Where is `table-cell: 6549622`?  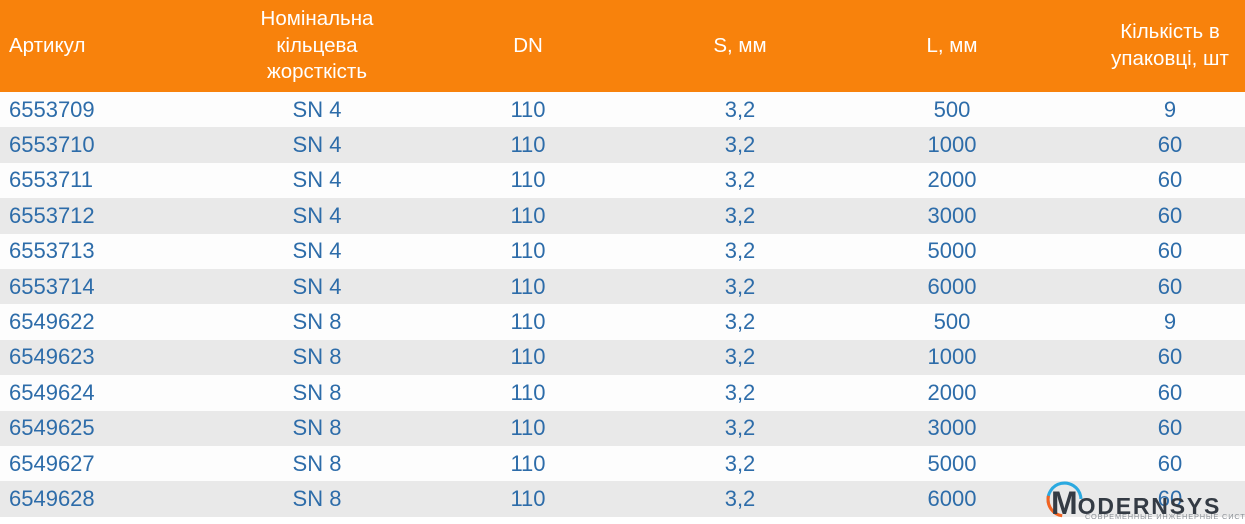 table-cell: 6549622 is located at coordinates (52, 322).